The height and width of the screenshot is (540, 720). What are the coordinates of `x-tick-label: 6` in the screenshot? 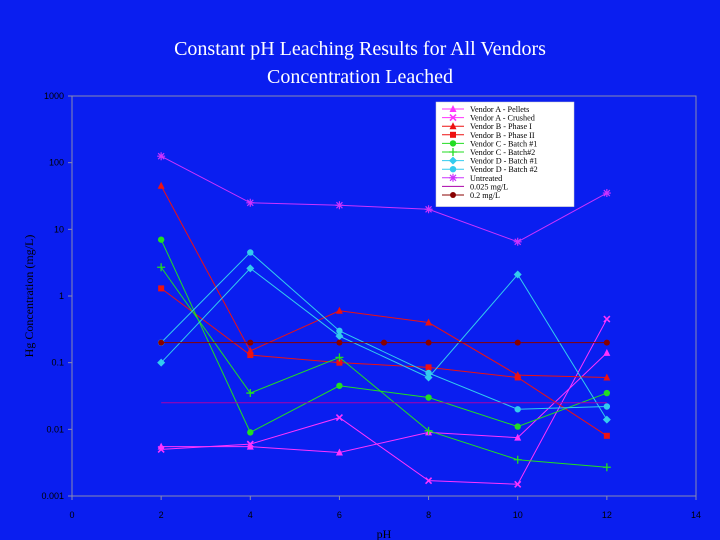 It's located at (339, 515).